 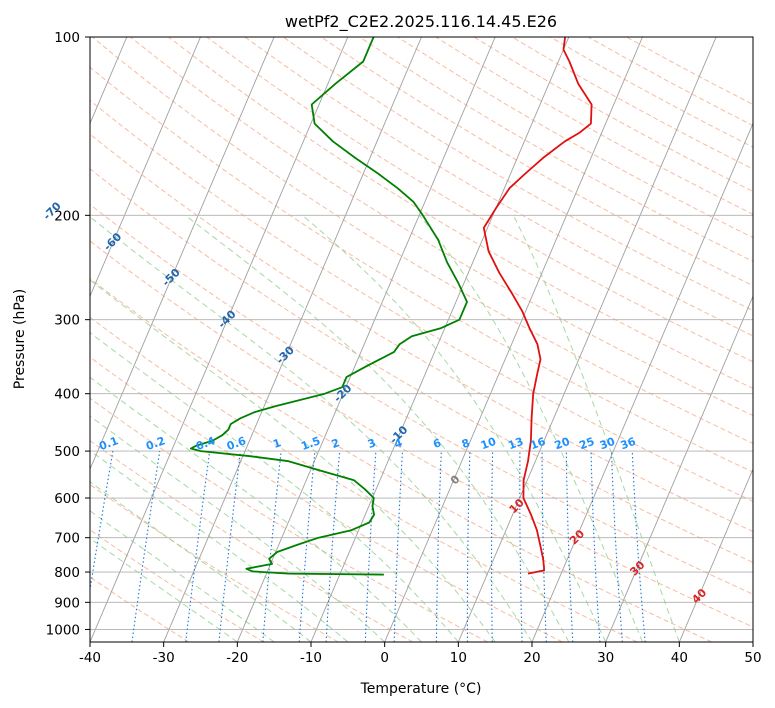 What do you see at coordinates (164, 658) in the screenshot?
I see `x-tick-label: -30` at bounding box center [164, 658].